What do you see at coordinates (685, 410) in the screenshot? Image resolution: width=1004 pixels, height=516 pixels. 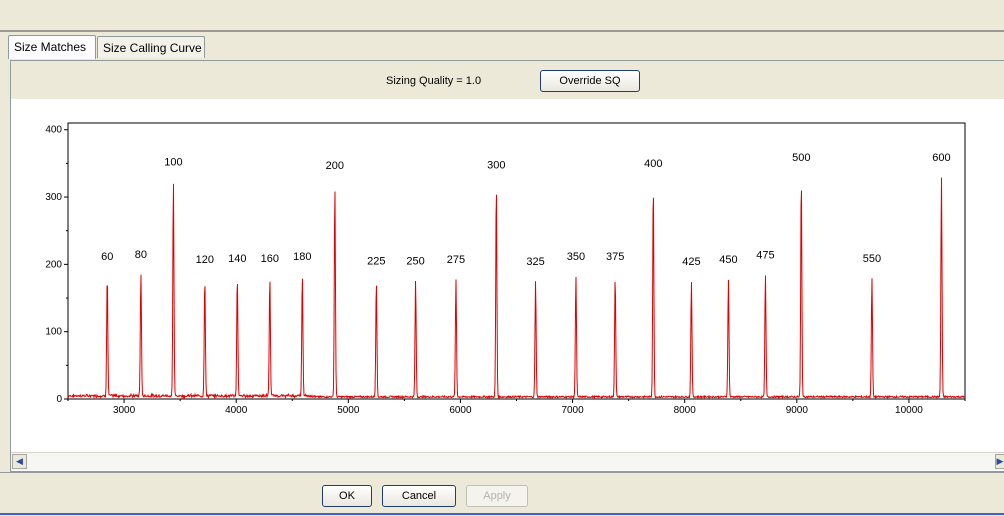 I see `x-tick-label: 8000` at bounding box center [685, 410].